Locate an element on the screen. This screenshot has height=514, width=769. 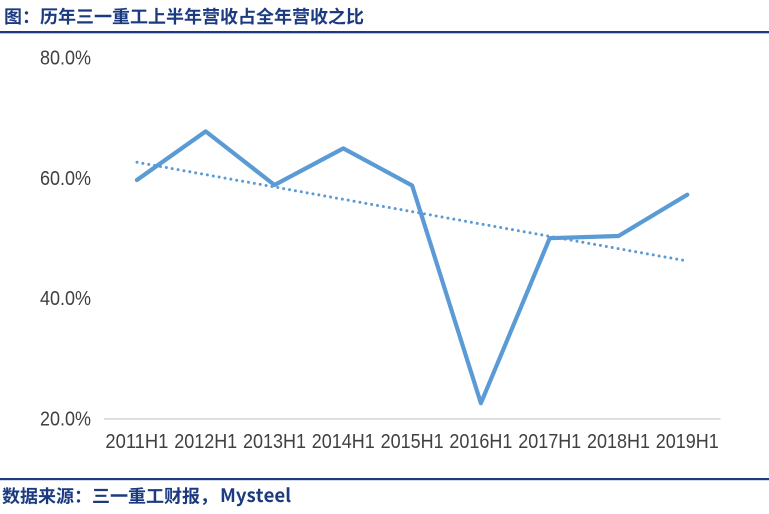
svg-text: 2019H1 is located at coordinates (687, 442).